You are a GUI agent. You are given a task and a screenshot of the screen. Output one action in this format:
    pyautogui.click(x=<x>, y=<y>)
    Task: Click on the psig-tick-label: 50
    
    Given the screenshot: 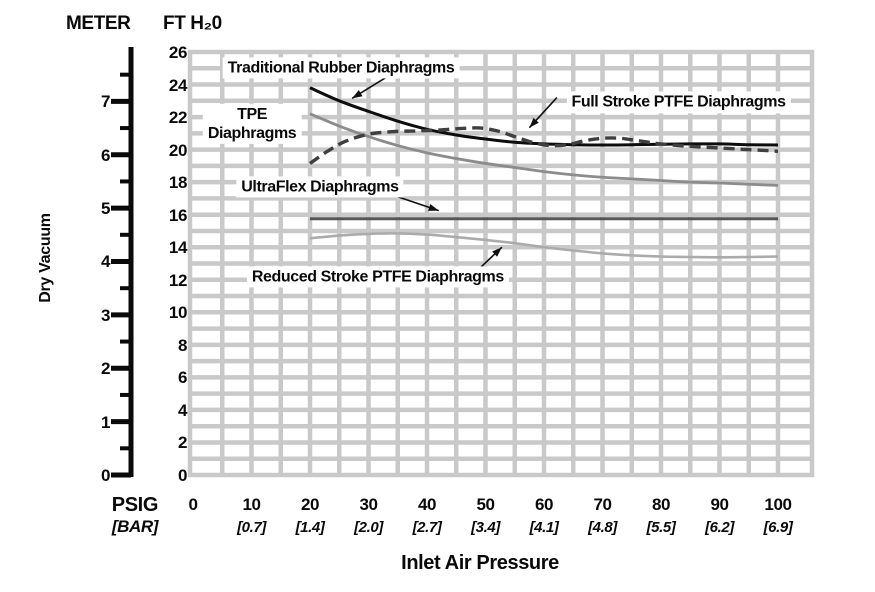 What is the action you would take?
    pyautogui.click(x=485, y=504)
    